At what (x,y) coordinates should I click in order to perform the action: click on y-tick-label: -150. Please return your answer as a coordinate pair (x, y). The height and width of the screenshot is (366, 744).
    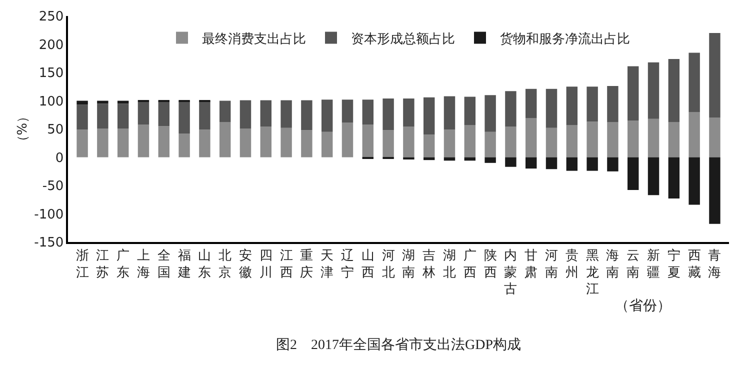
    Looking at the image, I should click on (49, 243).